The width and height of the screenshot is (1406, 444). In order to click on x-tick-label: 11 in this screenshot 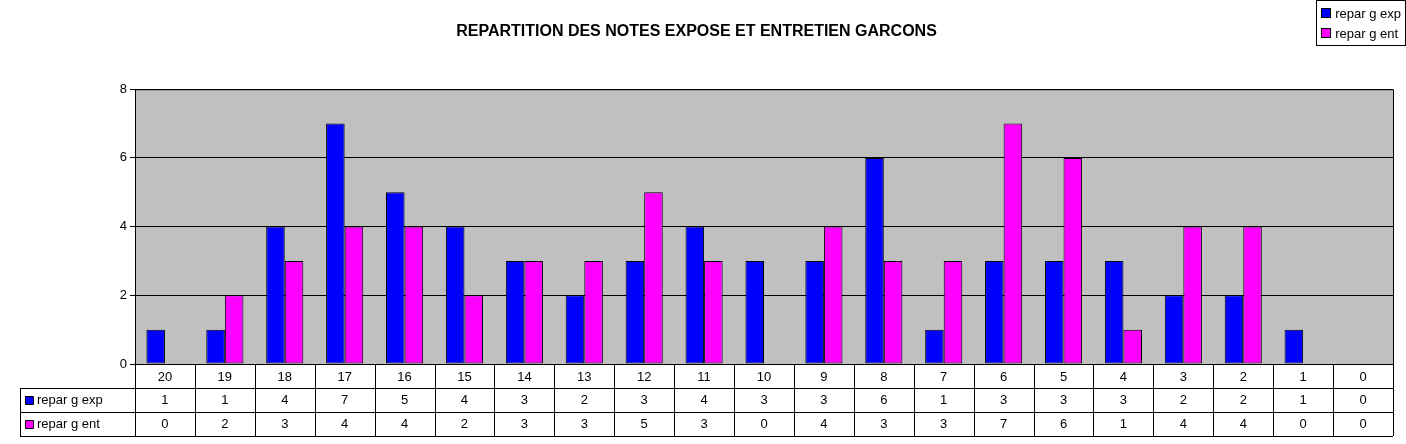, I will do `click(704, 377)`.